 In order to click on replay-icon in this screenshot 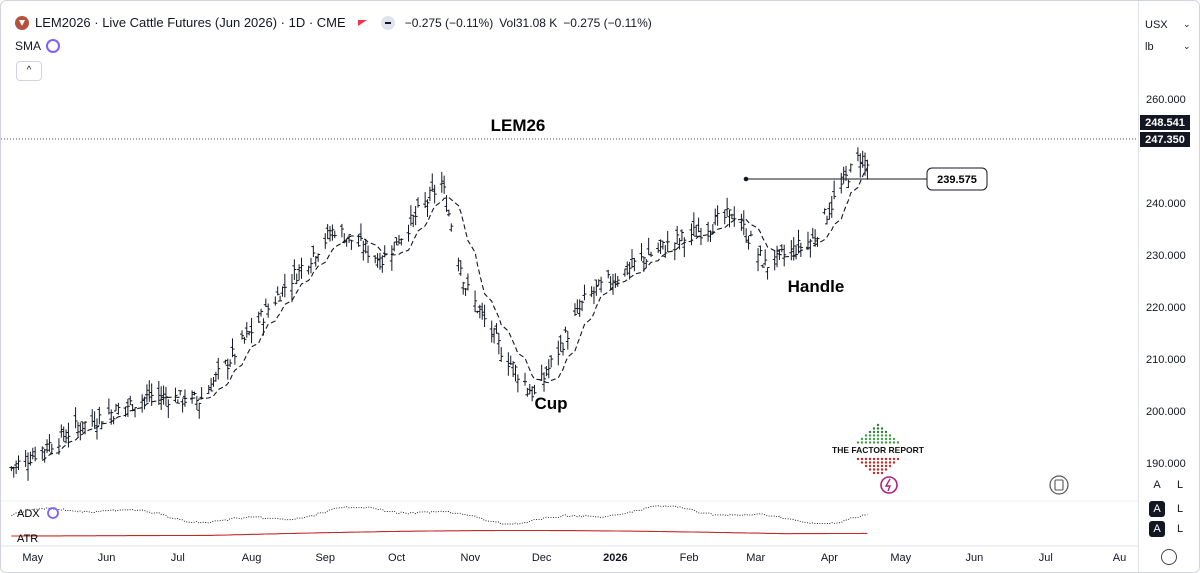, I will do `click(1059, 485)`.